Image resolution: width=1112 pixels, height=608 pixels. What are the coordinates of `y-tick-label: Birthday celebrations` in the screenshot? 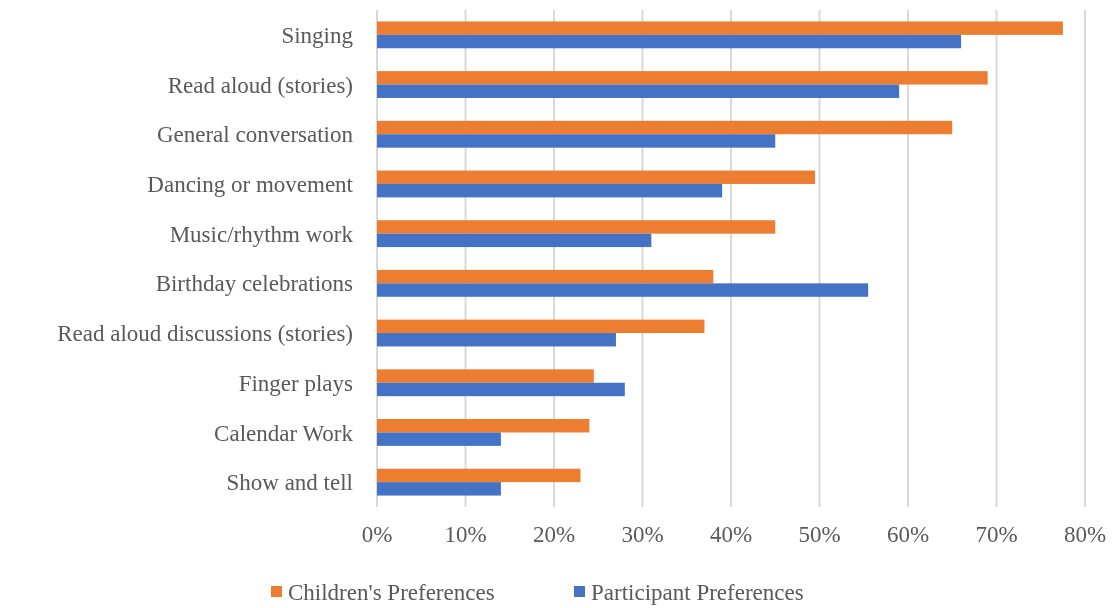 It's located at (254, 284).